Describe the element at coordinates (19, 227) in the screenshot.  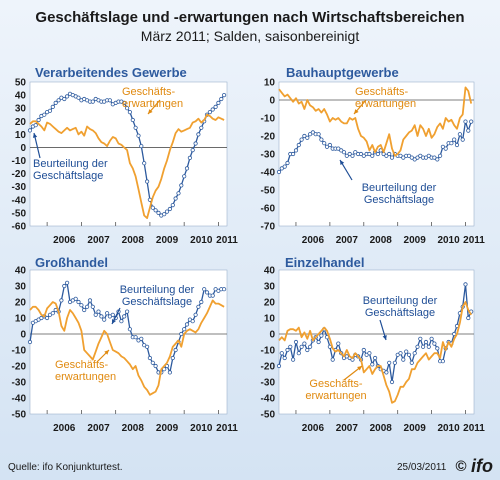
I see `y-tick-label: -60` at that location.